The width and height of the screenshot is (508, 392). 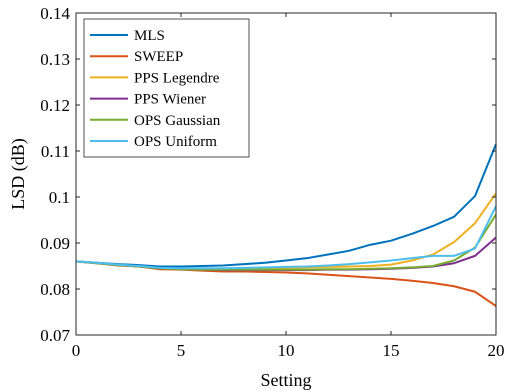 What do you see at coordinates (55, 59) in the screenshot?
I see `y-tick-label: 0.13` at bounding box center [55, 59].